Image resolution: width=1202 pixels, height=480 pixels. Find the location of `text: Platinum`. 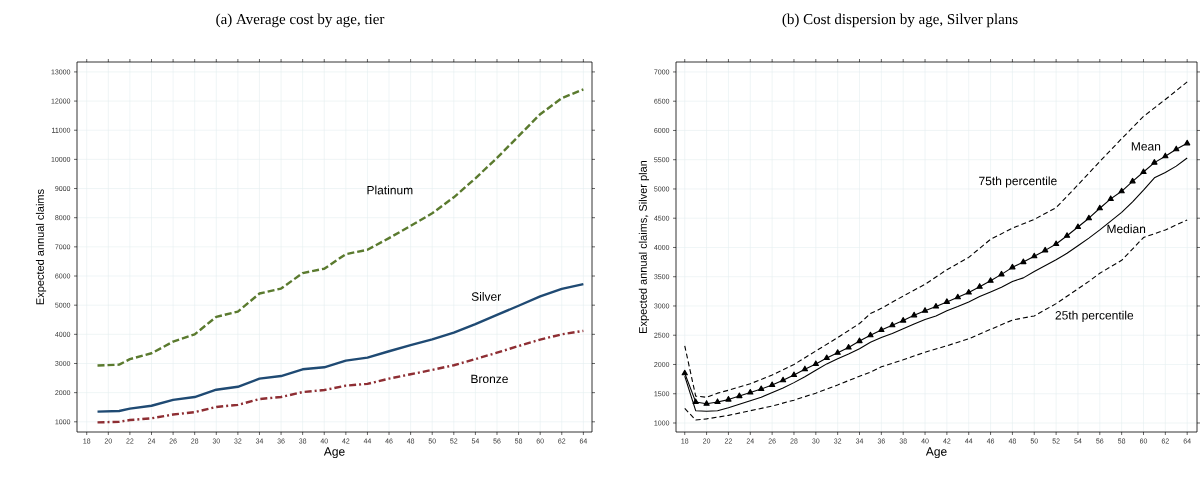

text: Platinum is located at coordinates (390, 190).